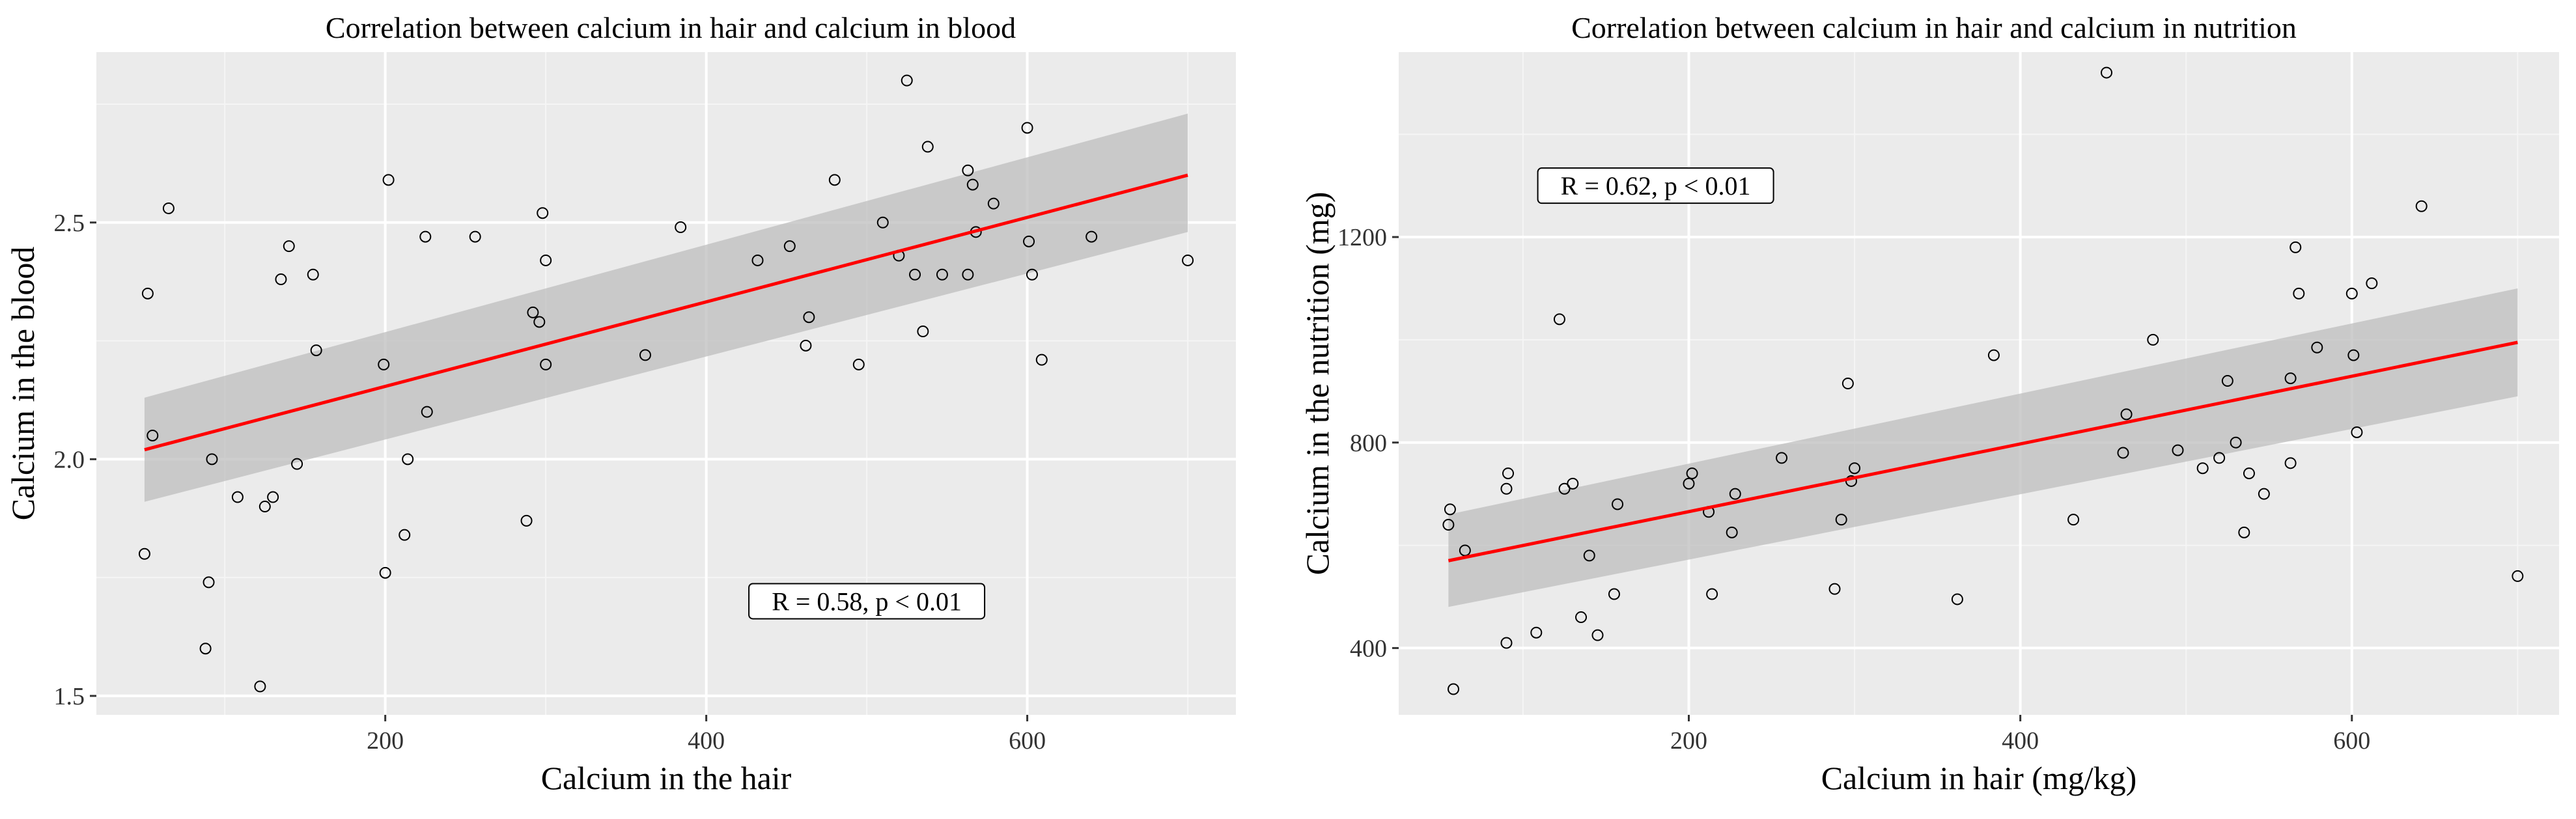 The height and width of the screenshot is (819, 2576). I want to click on y-tick-label: 1.5, so click(70, 696).